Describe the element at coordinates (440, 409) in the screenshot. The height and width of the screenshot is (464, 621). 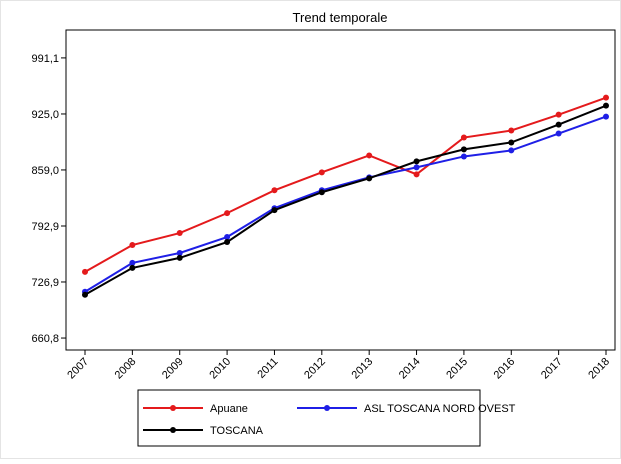
I see `legend-label: ASL TOSCANA NORD OVEST` at that location.